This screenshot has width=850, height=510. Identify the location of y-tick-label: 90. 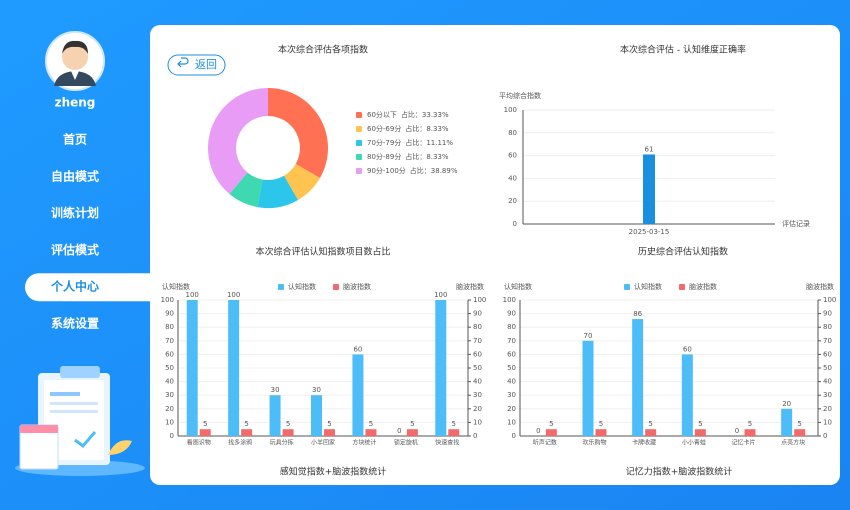
(169, 314).